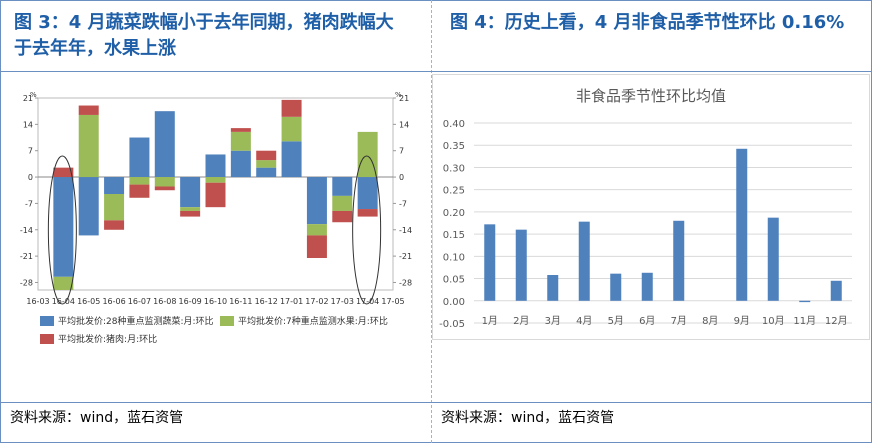 This screenshot has height=443, width=872. Describe the element at coordinates (26, 230) in the screenshot. I see `left-ytick-label: -14` at that location.